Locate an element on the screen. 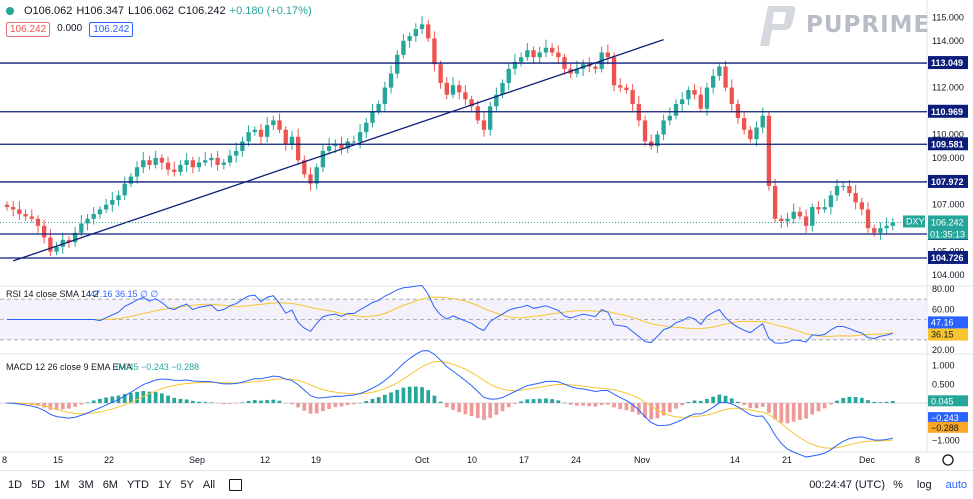 Image resolution: width=973 pixels, height=499 pixels. timeframe-3m: 3M is located at coordinates (86, 485).